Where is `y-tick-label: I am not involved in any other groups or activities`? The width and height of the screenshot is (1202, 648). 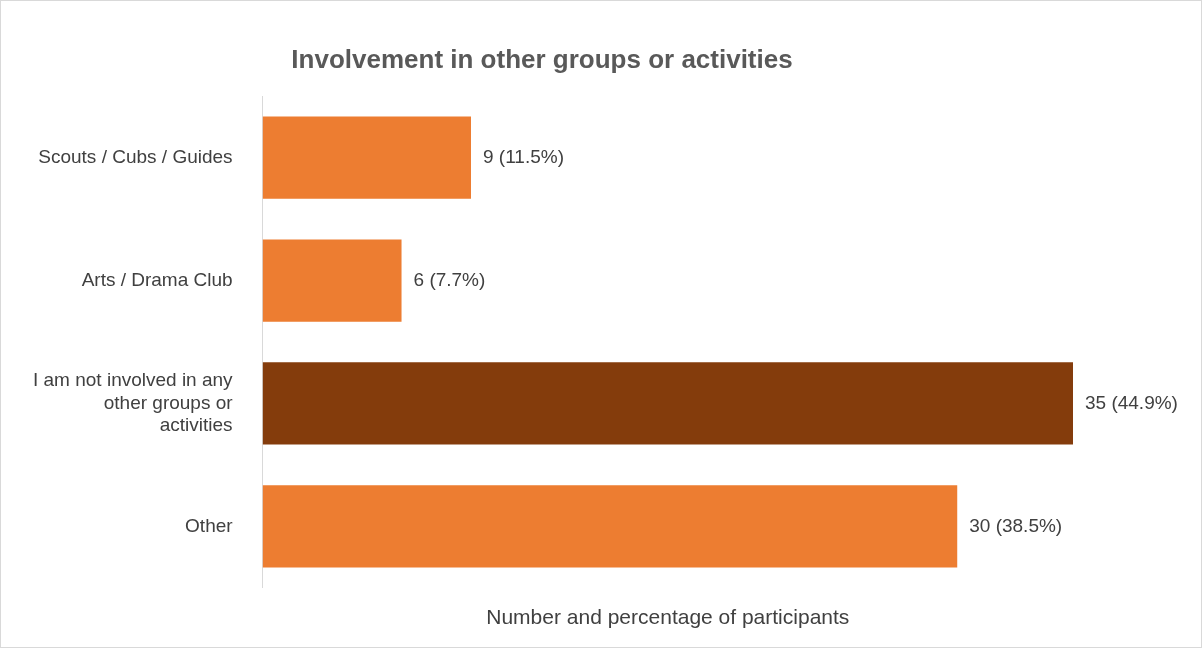
y-tick-label: I am not involved in any other groups or activities is located at coordinates (133, 402).